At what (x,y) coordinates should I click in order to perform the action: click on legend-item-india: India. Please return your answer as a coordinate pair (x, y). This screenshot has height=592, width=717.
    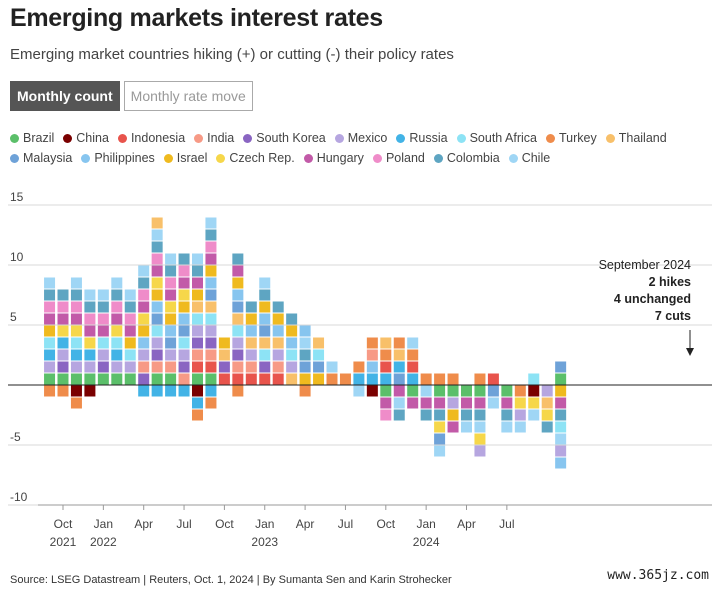
    Looking at the image, I should click on (214, 138).